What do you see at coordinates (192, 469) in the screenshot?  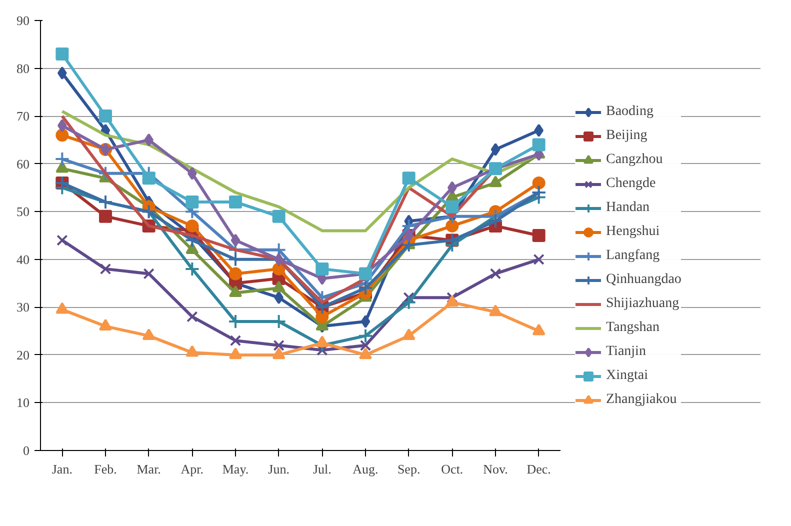 I see `x-tick-label: Apr.` at bounding box center [192, 469].